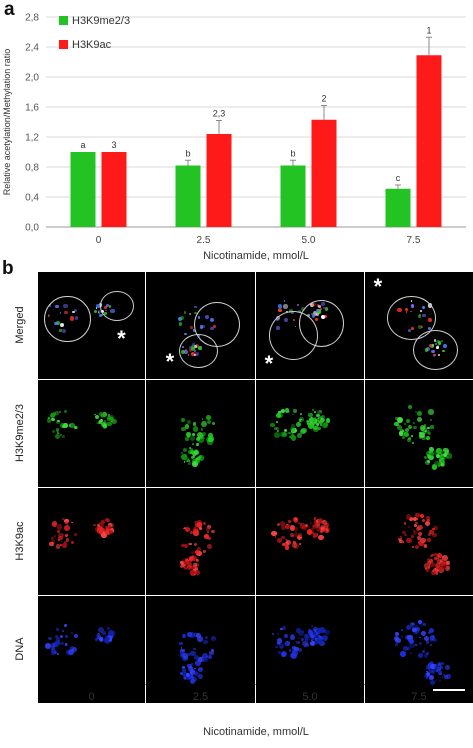  Describe the element at coordinates (429, 141) in the screenshot. I see `bar-h3k9ac` at that location.